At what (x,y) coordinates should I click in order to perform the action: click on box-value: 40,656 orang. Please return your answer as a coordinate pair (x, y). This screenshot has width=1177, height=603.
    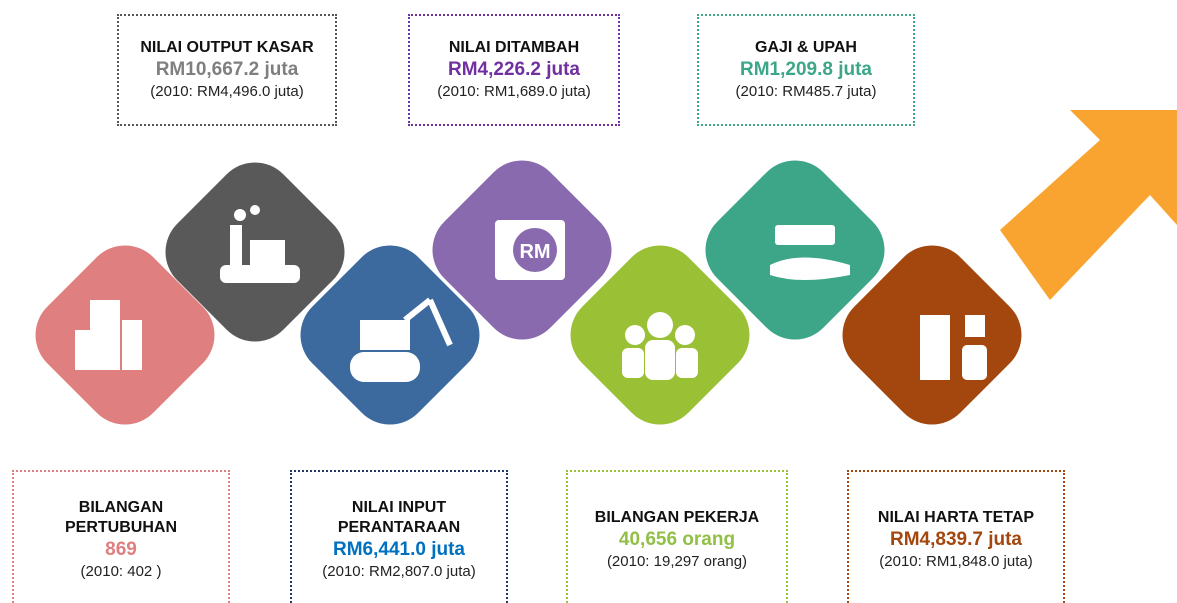
    Looking at the image, I should click on (677, 539).